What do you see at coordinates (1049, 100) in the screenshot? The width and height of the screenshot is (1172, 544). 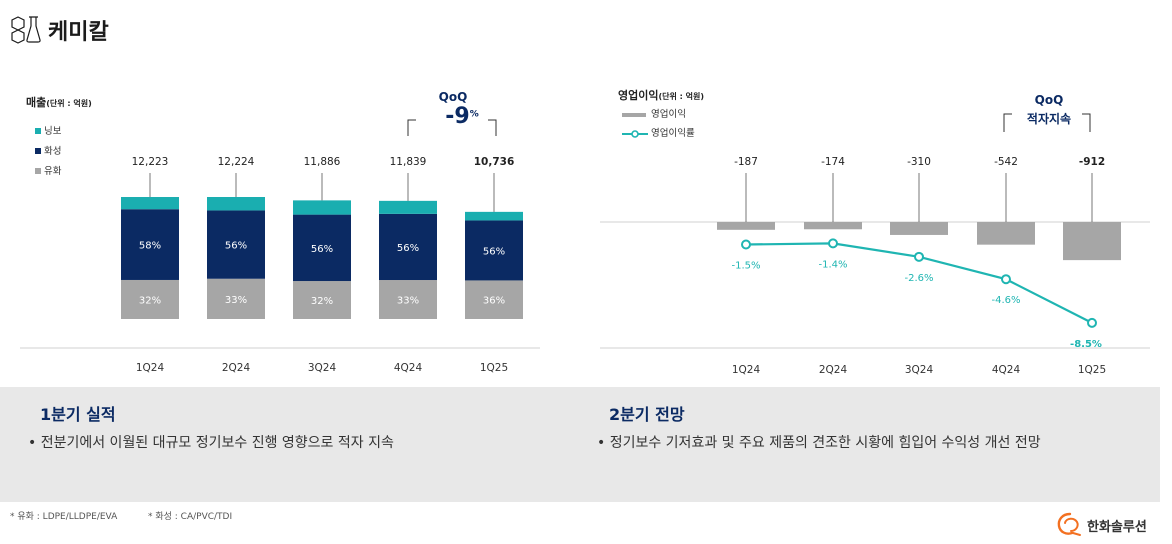 I see `op-qoq-label: QoQ` at bounding box center [1049, 100].